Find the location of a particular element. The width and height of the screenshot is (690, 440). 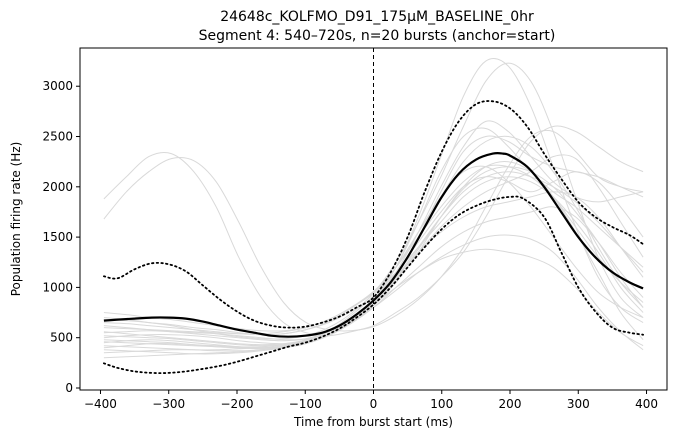

x-tick-label: −300 is located at coordinates (168, 404).